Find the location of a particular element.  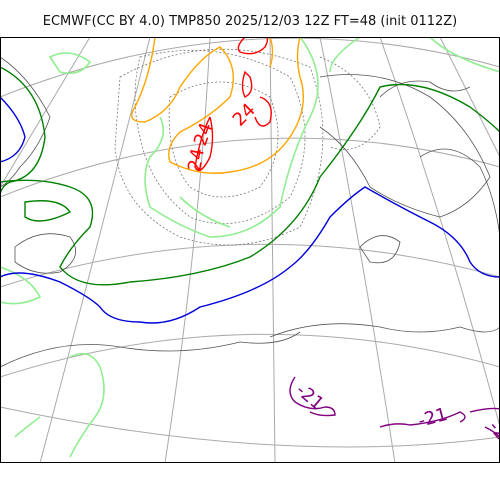

coastline-islands is located at coordinates (380, 249).